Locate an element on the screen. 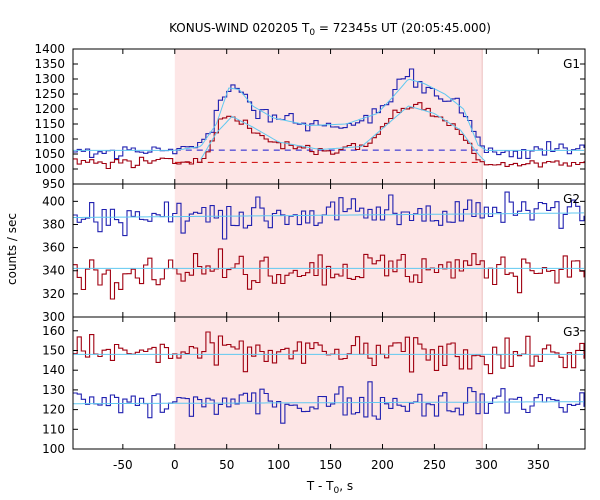 Image resolution: width=600 pixels, height=500 pixels. y-axis-label: counts / sec is located at coordinates (12, 249).